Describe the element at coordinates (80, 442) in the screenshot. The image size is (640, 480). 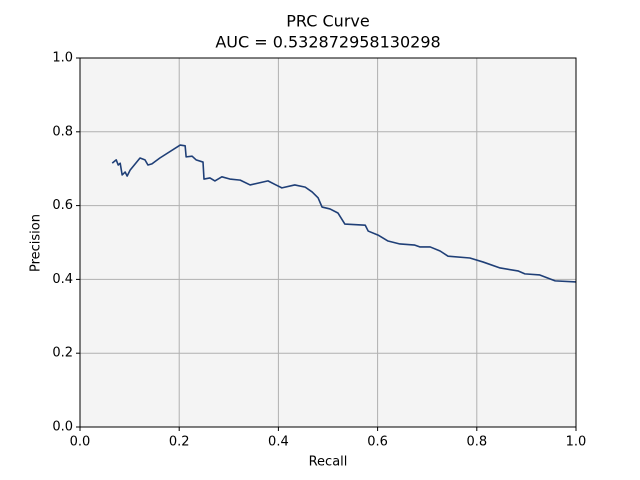
I see `x-tick-label: 0.0` at that location.